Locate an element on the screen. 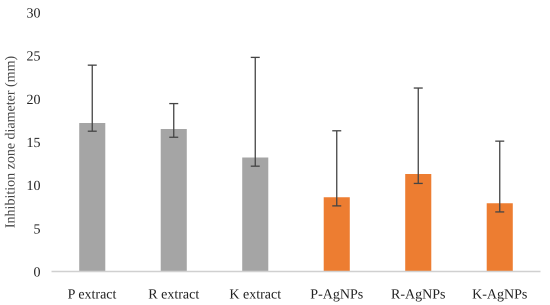 The width and height of the screenshot is (550, 305). y-tick-label: 30 is located at coordinates (33, 14).